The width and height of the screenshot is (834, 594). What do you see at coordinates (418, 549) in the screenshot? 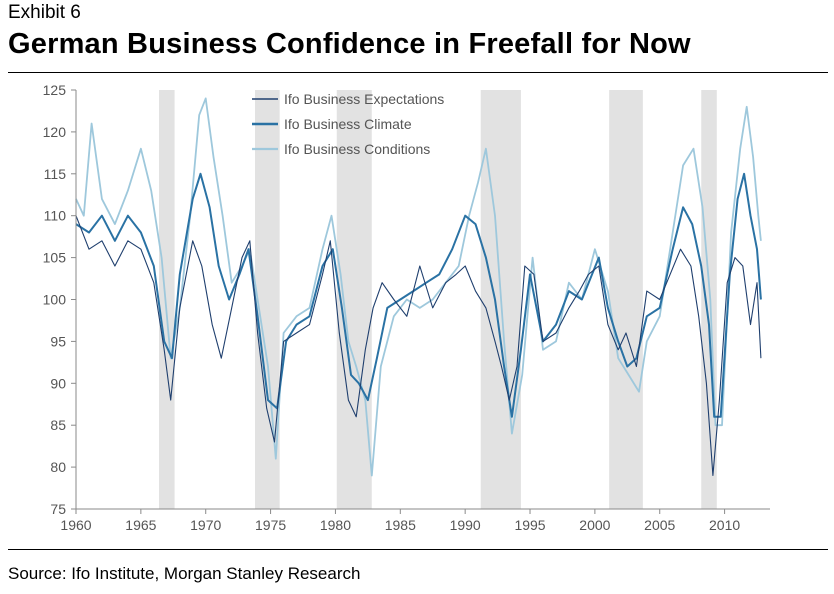
I see `bottom-divider` at bounding box center [418, 549].